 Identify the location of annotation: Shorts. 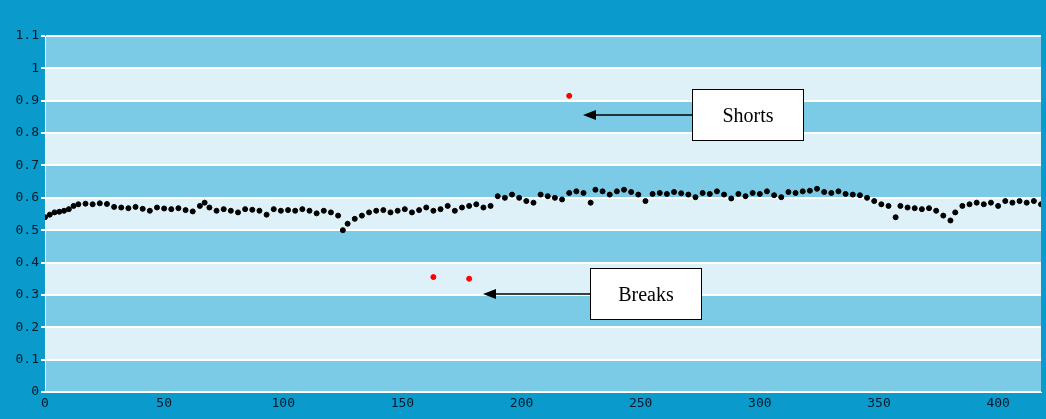
(748, 115).